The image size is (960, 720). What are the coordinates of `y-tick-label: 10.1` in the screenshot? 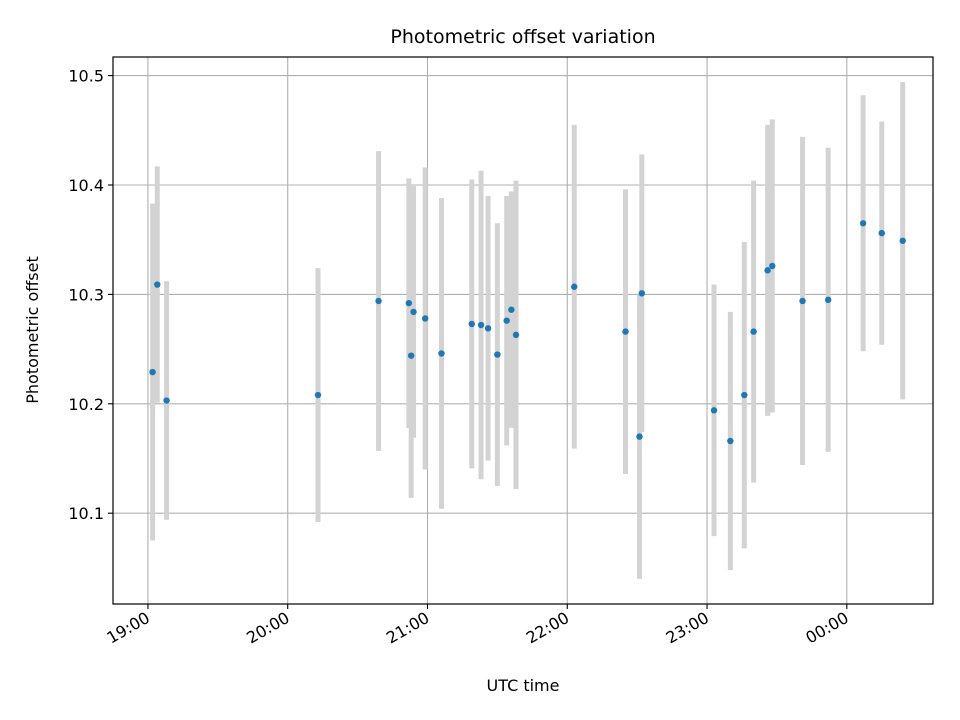 It's located at (86, 513).